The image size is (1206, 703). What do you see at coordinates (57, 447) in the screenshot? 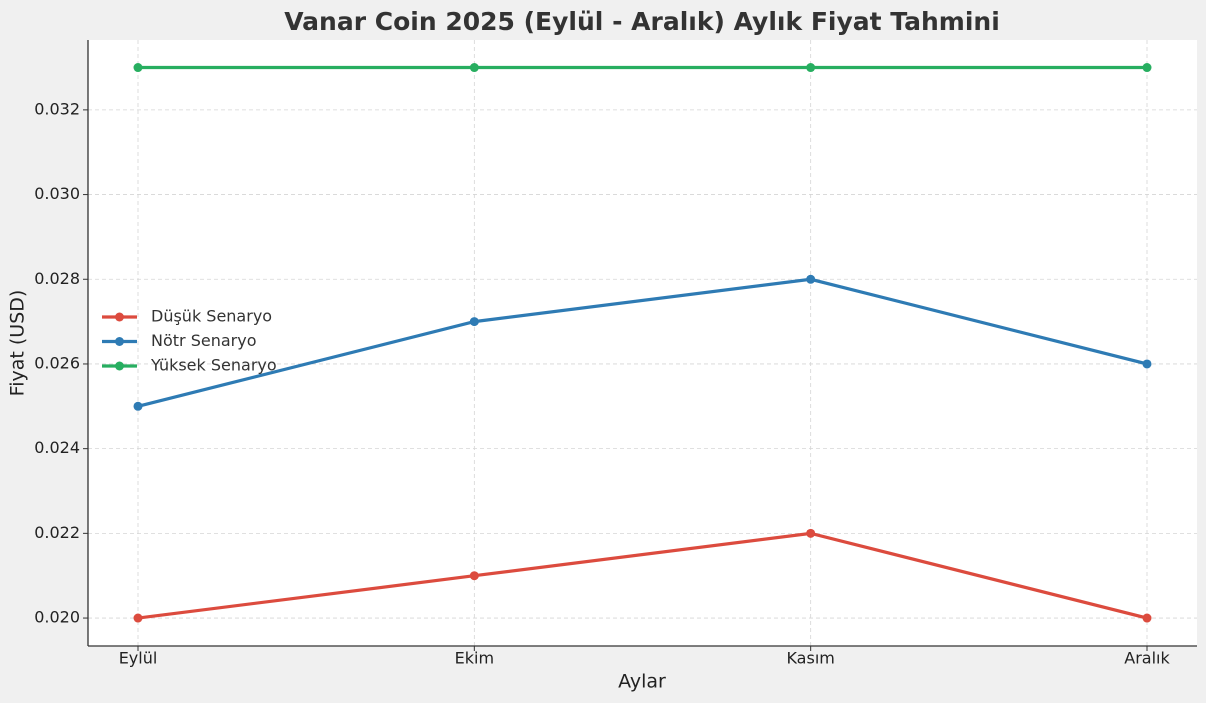
I see `y-tick-label: 0.024` at bounding box center [57, 447].